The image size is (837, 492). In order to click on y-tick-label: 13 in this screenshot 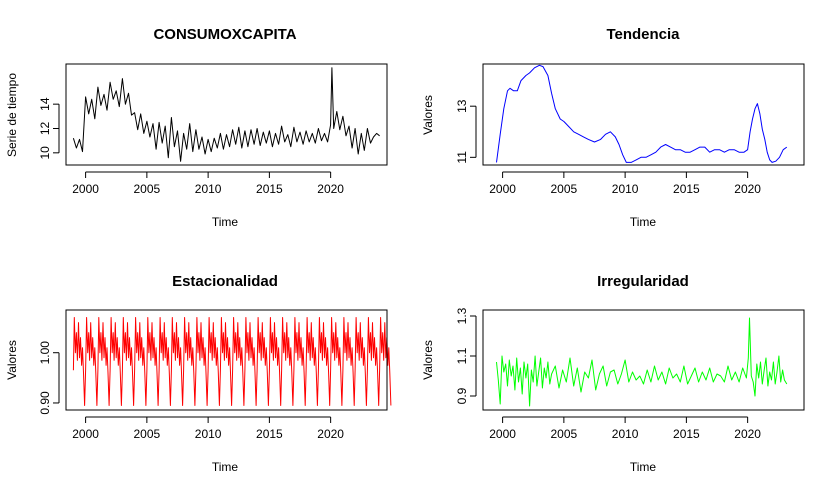, I will do `click(462, 106)`.